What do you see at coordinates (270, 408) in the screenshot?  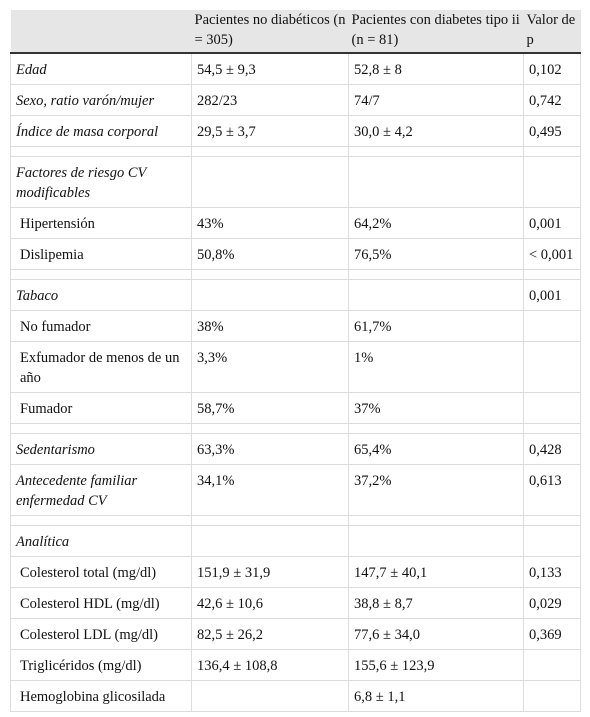 I see `cell-value: 58,7%` at bounding box center [270, 408].